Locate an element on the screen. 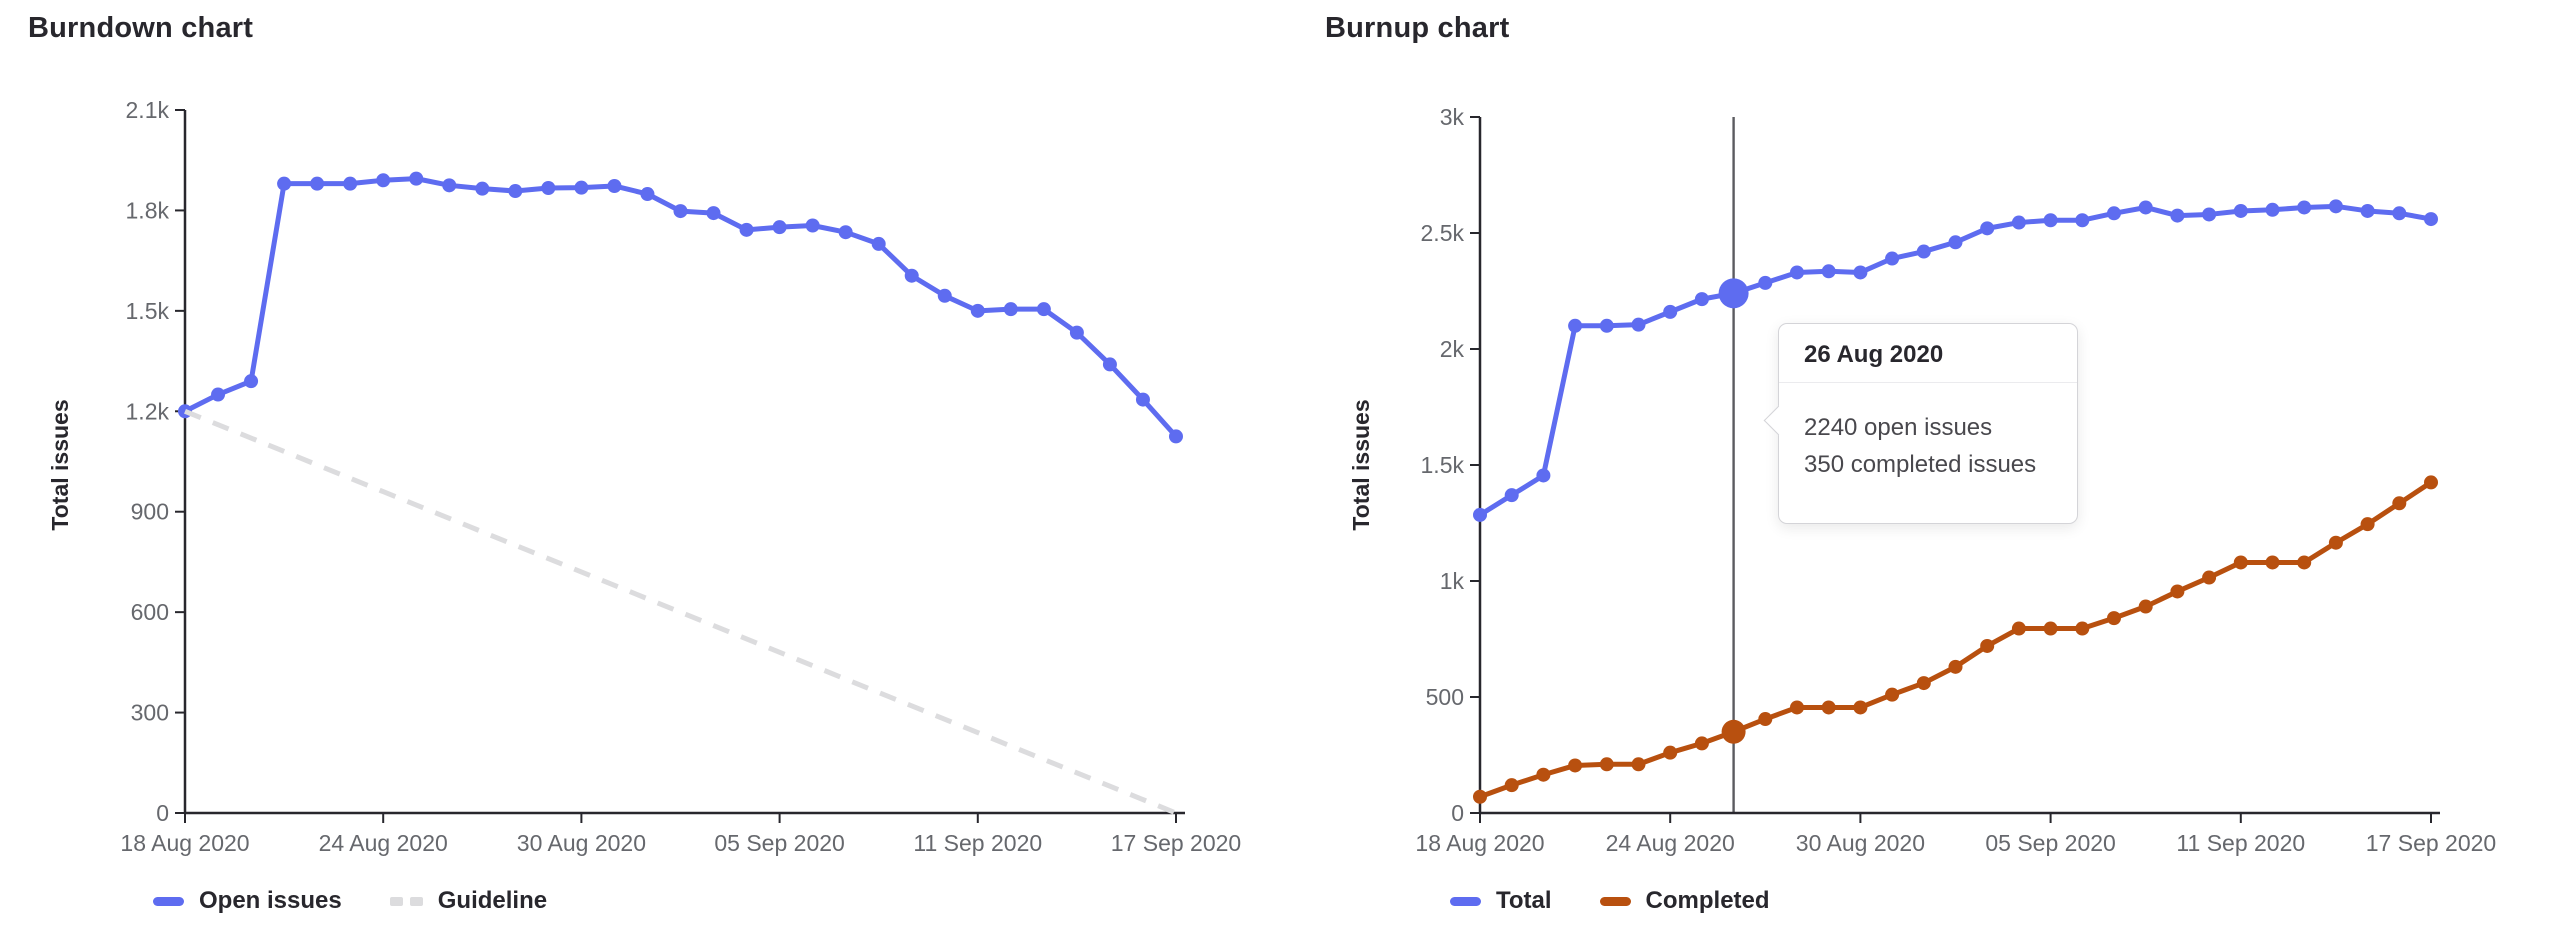  y-tick-label: 0 is located at coordinates (1457, 813).